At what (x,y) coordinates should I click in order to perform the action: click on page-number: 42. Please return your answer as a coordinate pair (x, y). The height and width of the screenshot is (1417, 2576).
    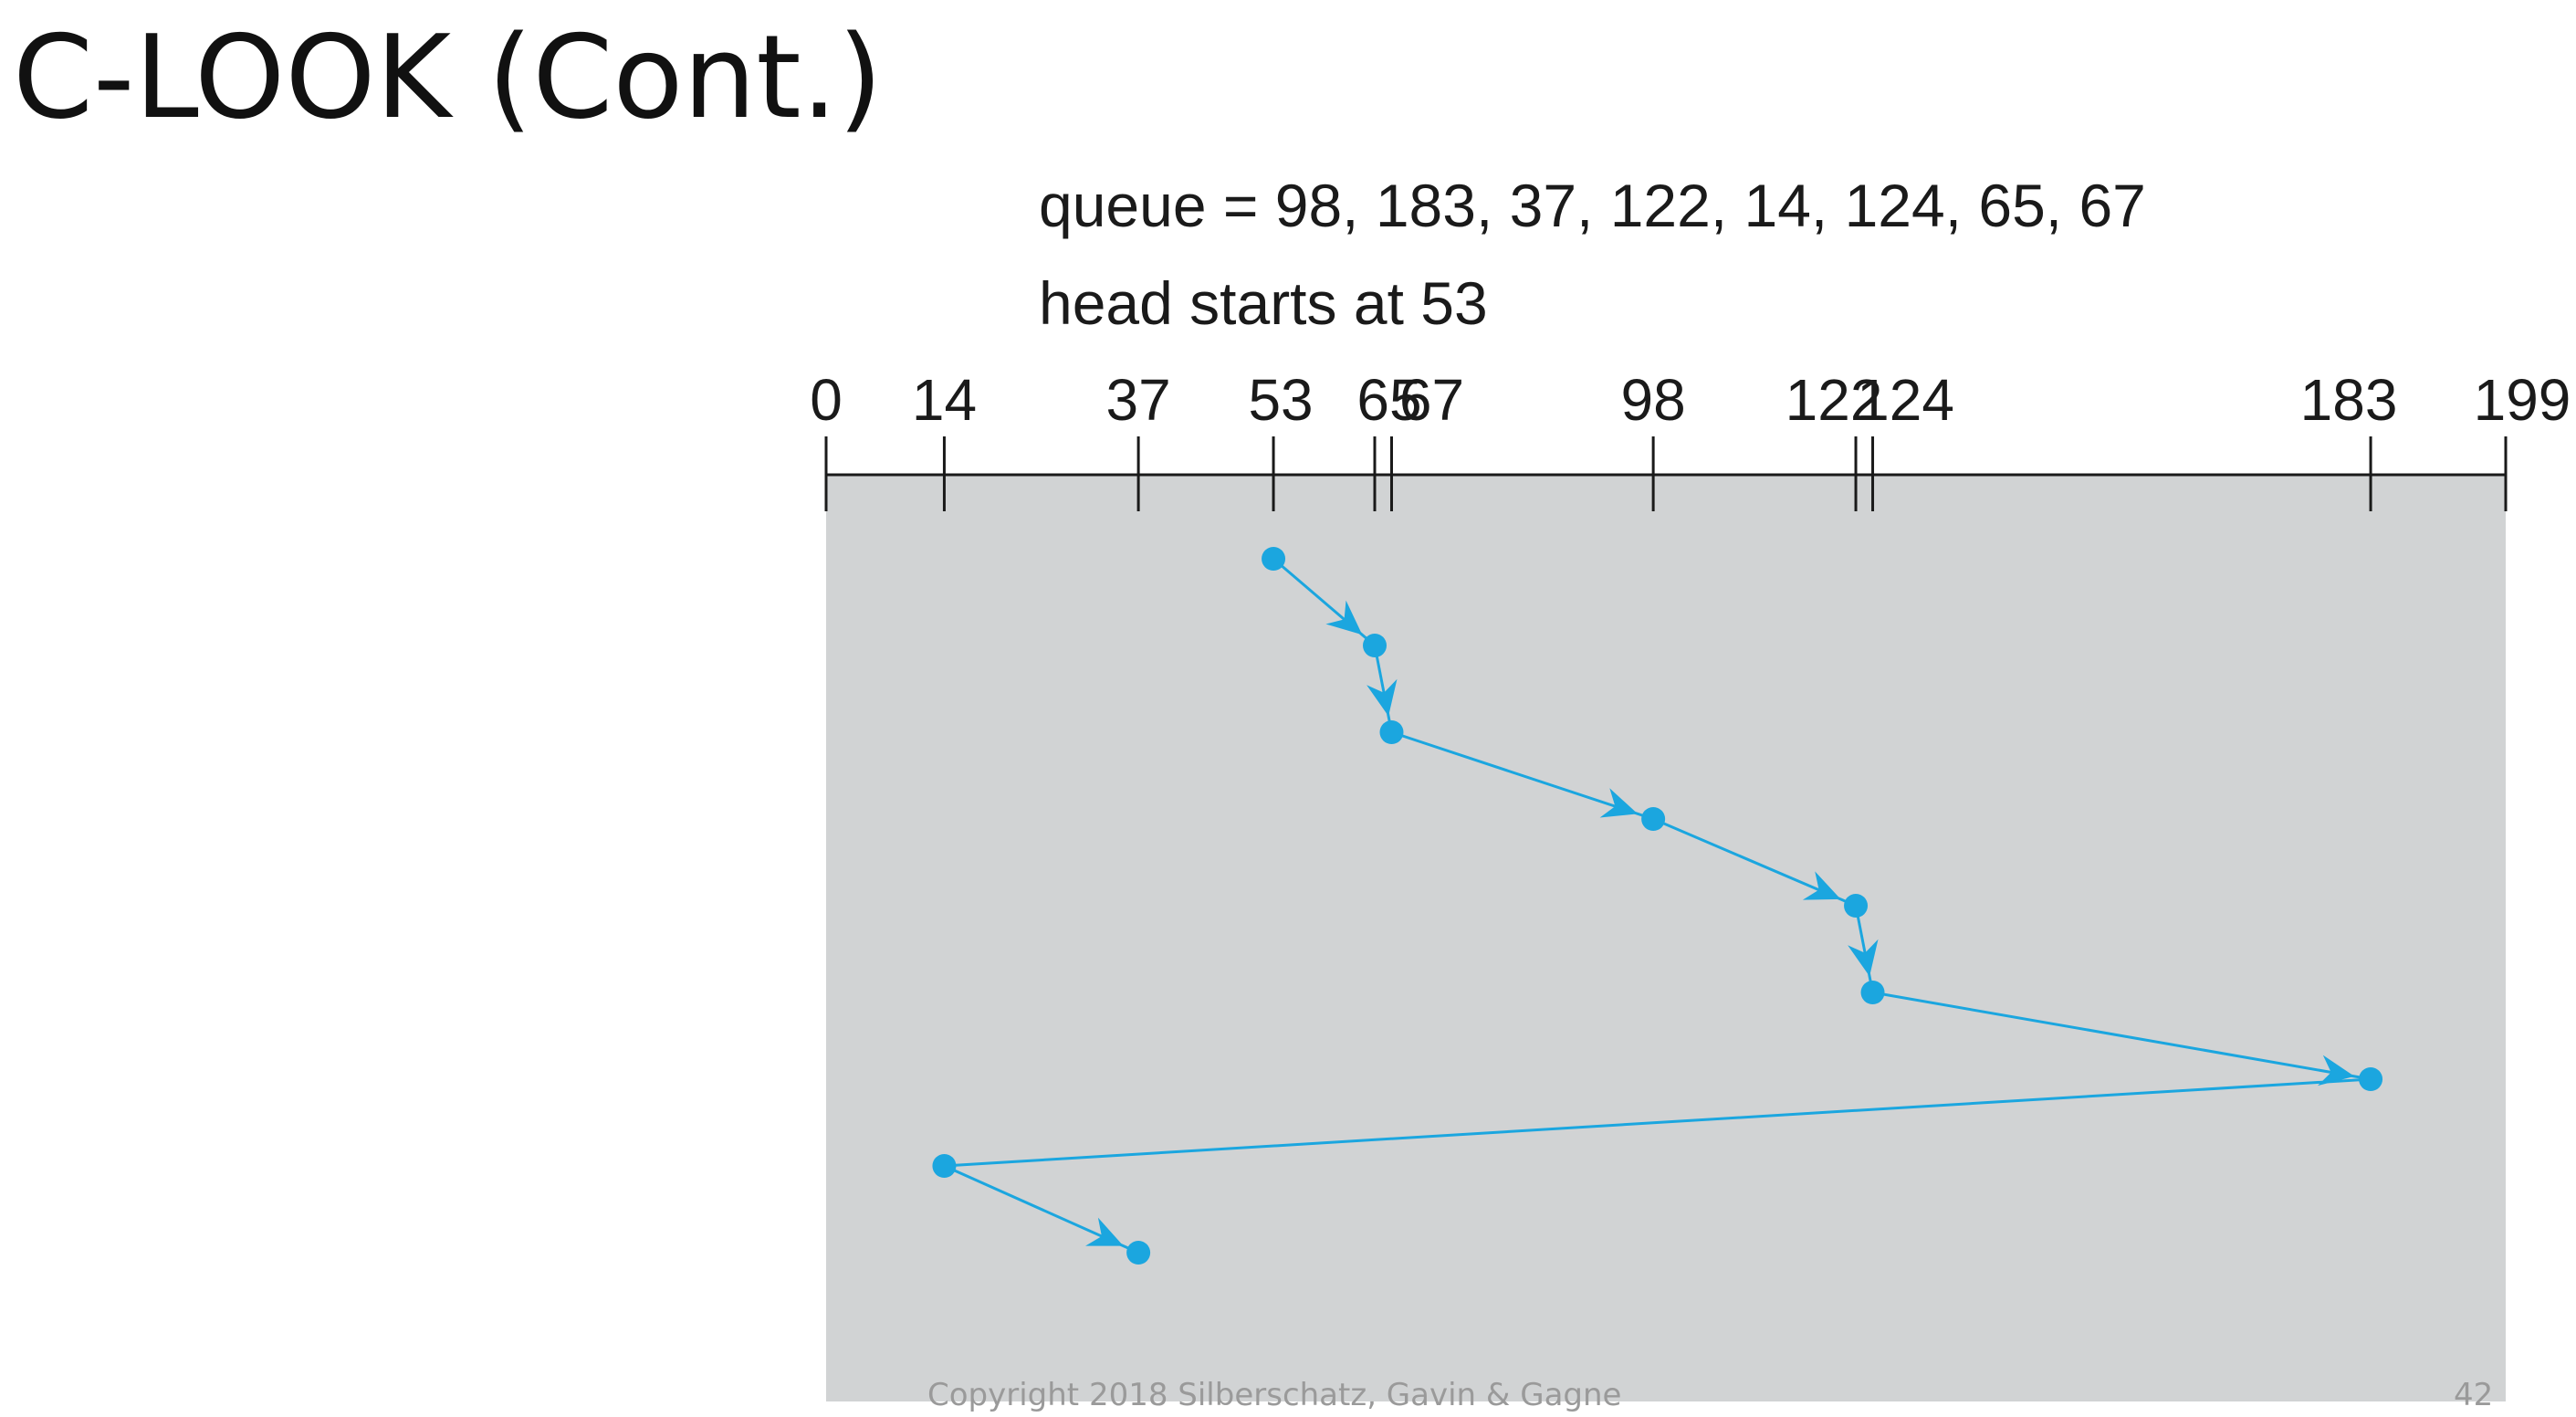
    Looking at the image, I should click on (2474, 1395).